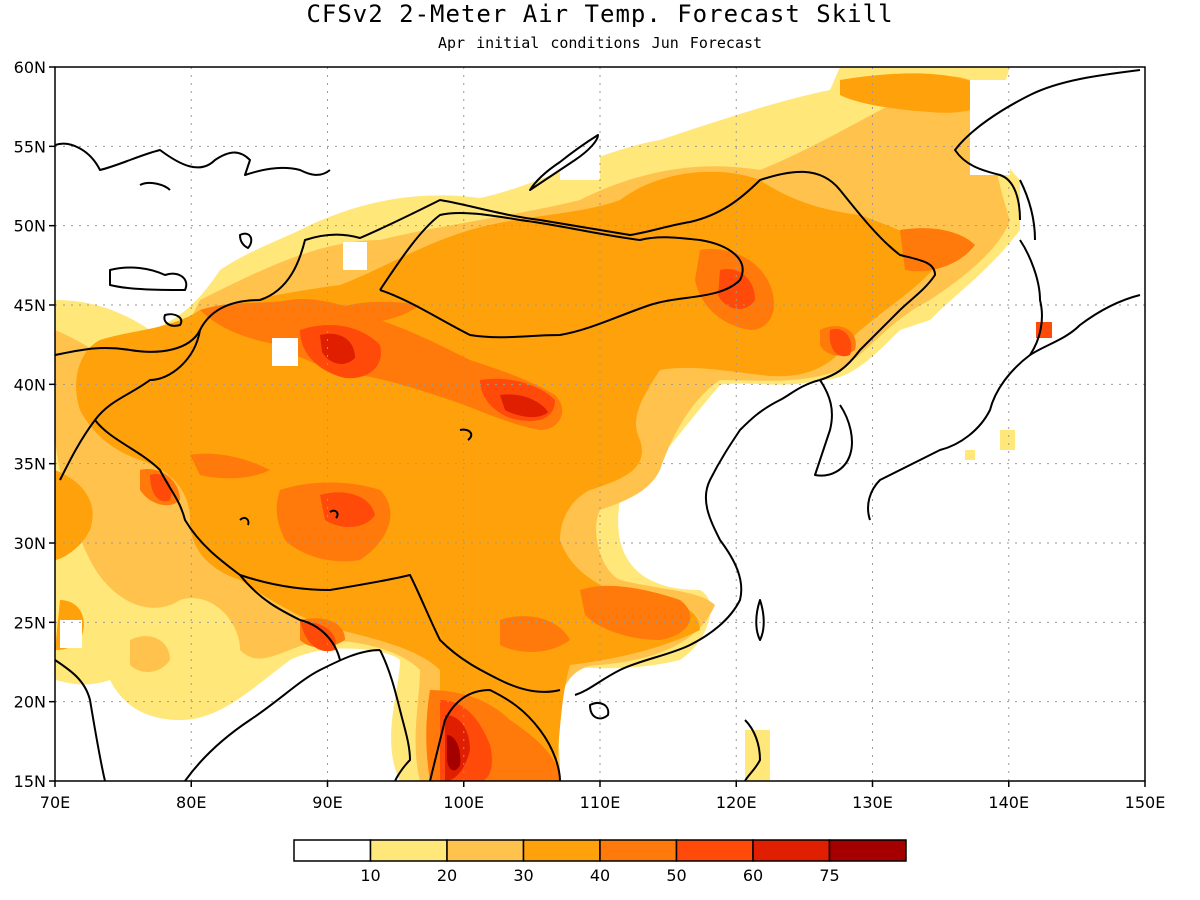 Image resolution: width=1200 pixels, height=900 pixels. I want to click on map-title: CFSv2 2-Meter Air Temp. Forecast Skill, so click(600, 14).